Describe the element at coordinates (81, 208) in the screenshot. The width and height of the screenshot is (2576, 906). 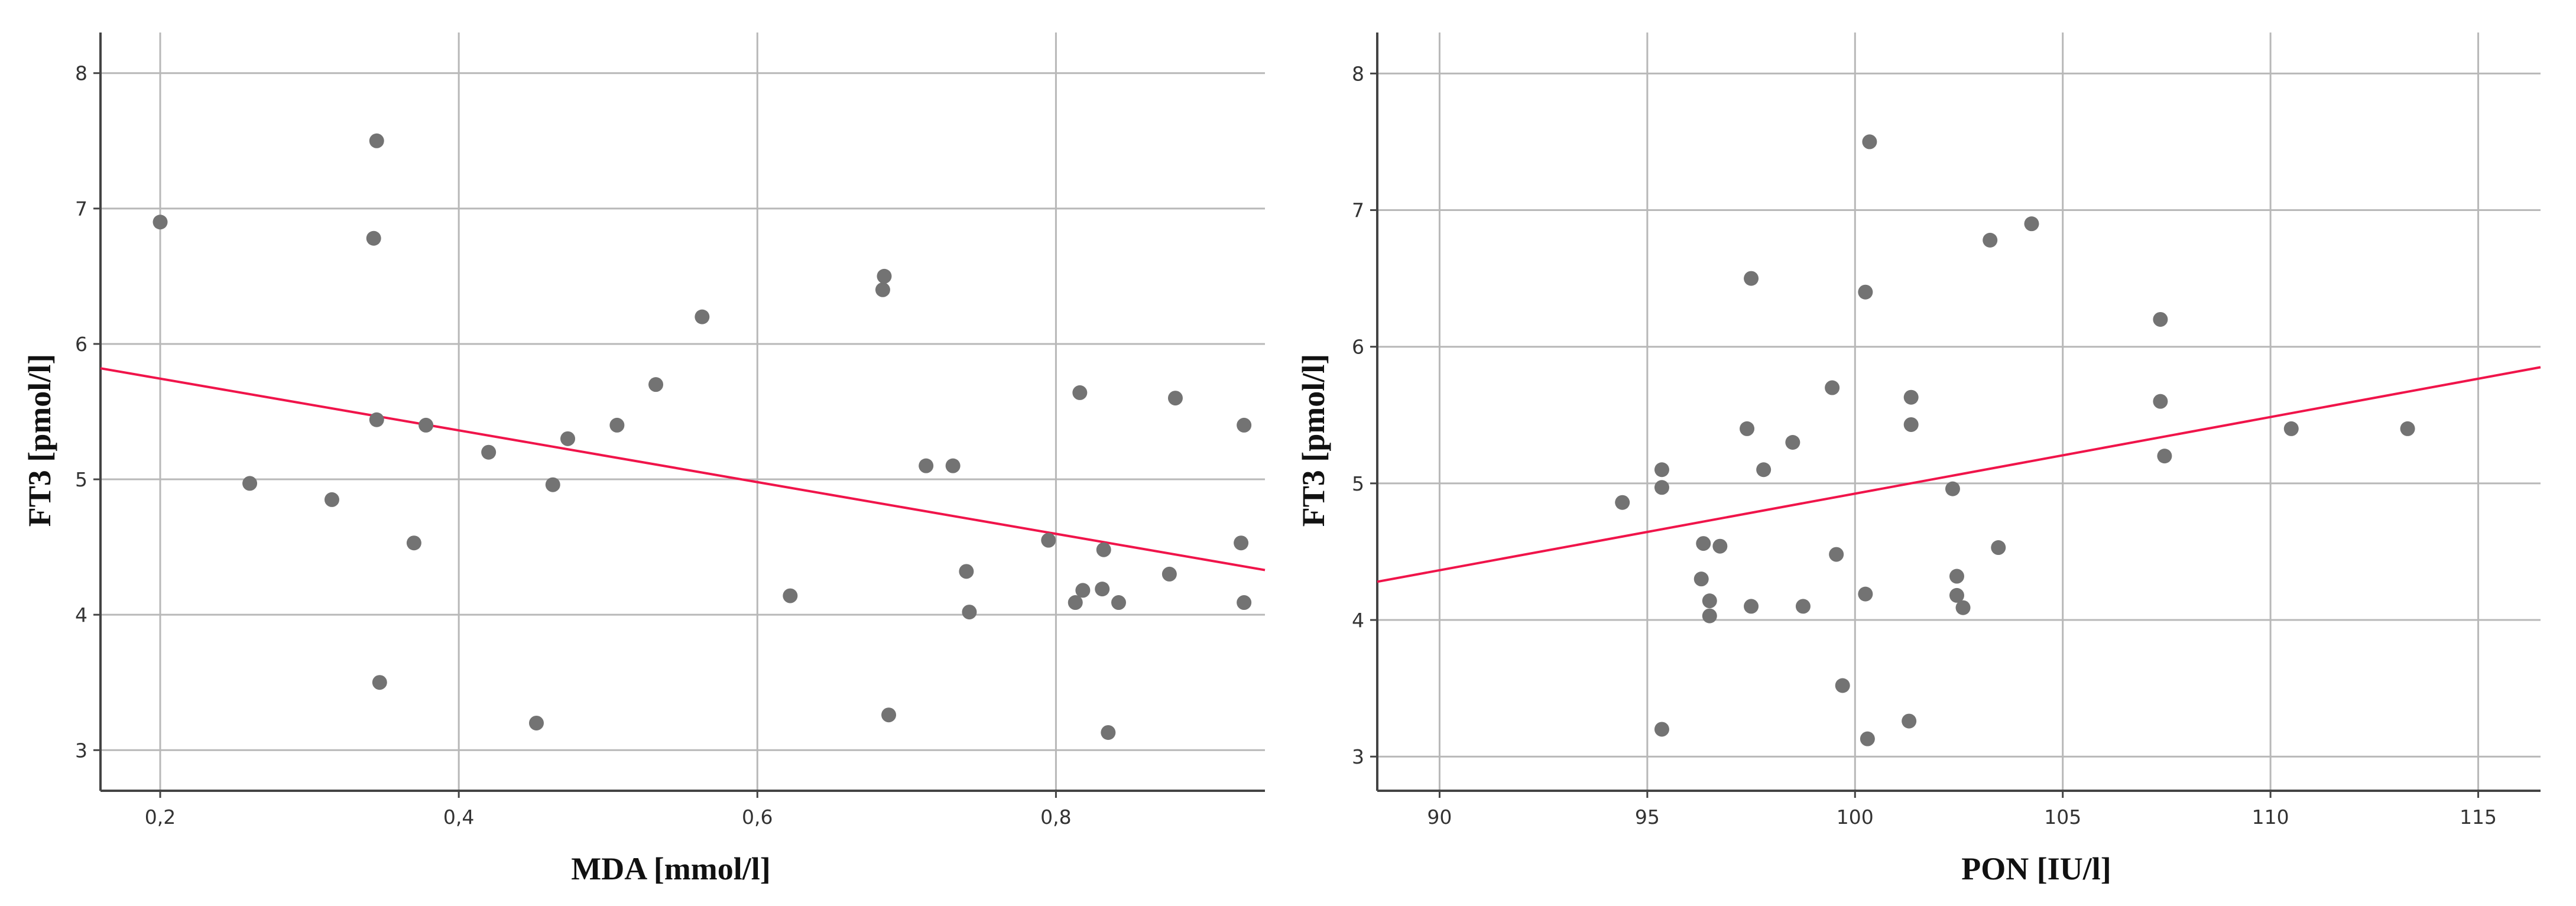
I see `left-y-tick-label: 7` at that location.